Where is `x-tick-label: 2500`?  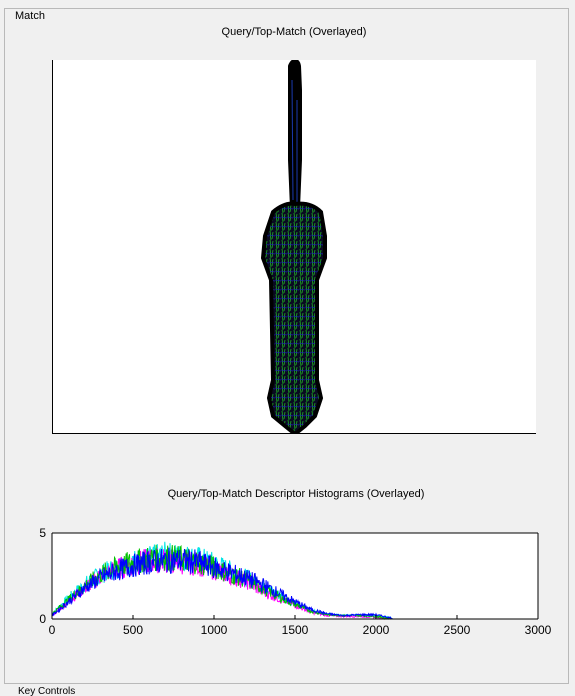
x-tick-label: 2500 is located at coordinates (457, 630).